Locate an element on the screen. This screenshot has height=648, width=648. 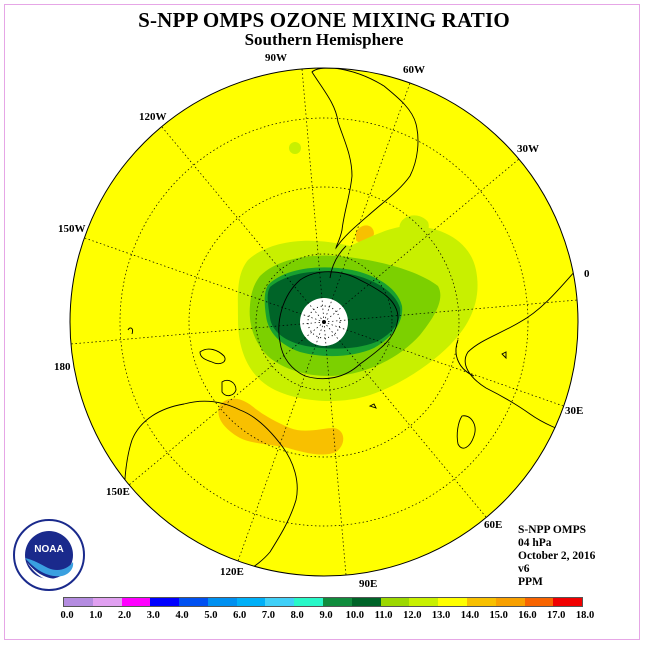
lon-label-0: 0 is located at coordinates (587, 274).